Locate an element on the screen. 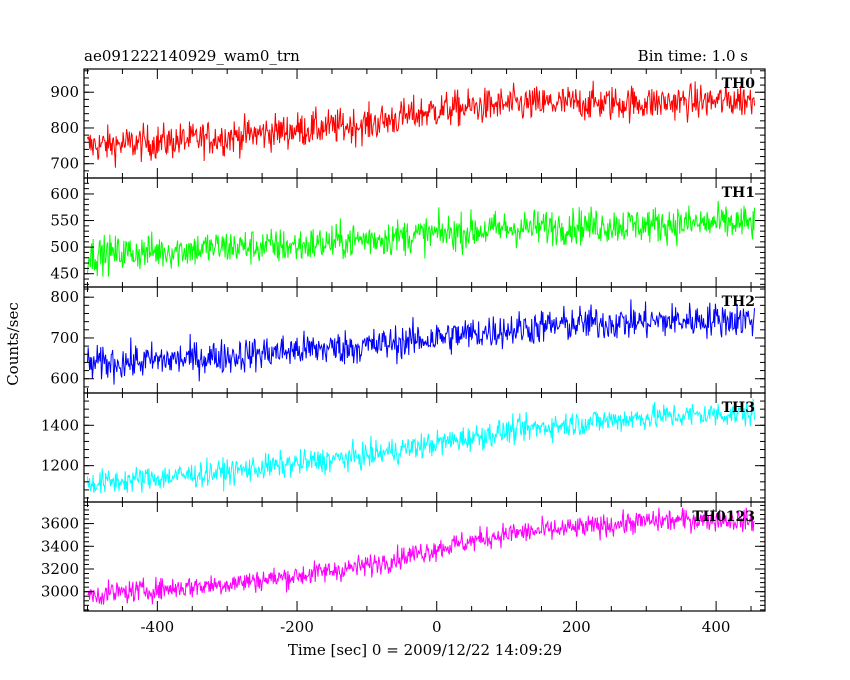 Image resolution: width=850 pixels, height=680 pixels. series-line-th0 is located at coordinates (421, 124).